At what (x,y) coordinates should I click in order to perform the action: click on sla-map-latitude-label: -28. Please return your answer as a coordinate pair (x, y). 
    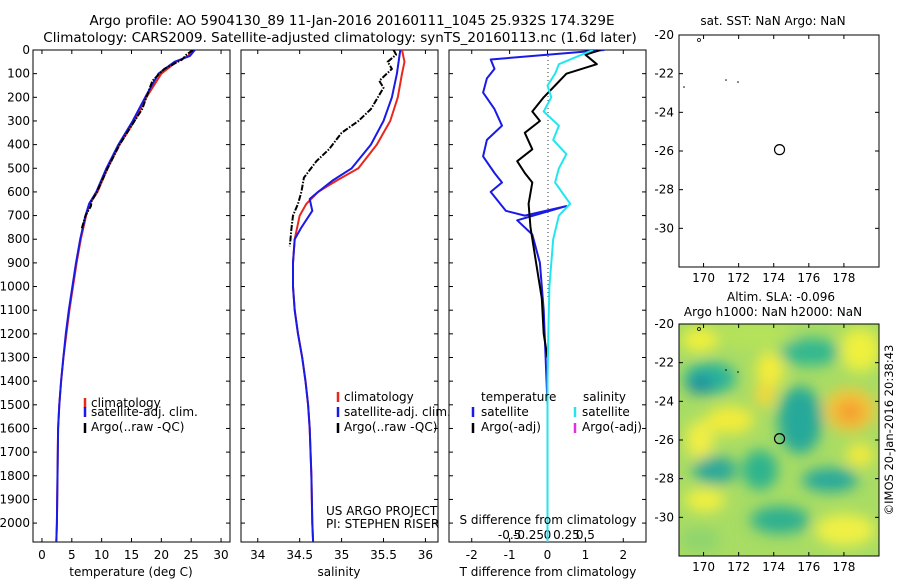
    Looking at the image, I should click on (664, 479).